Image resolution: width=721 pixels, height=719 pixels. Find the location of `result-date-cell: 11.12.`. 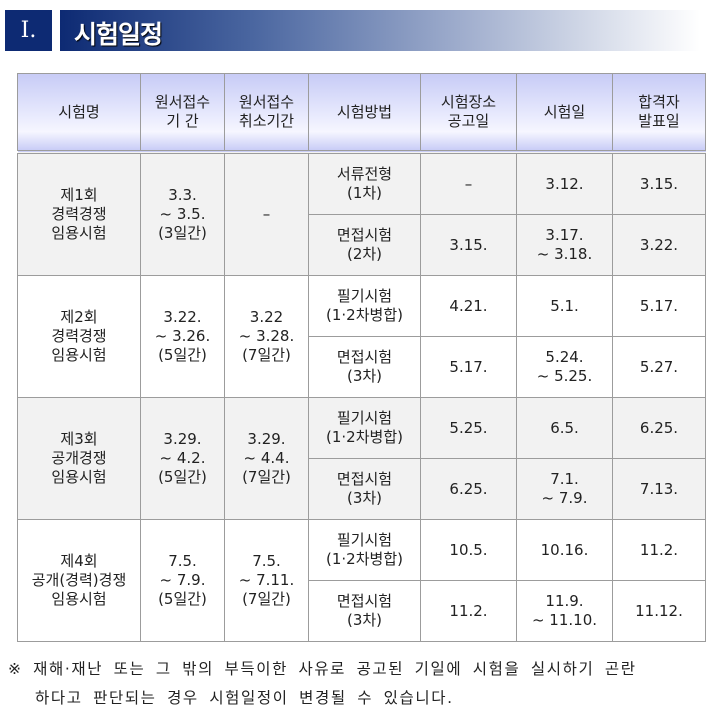

result-date-cell: 11.12. is located at coordinates (659, 611).